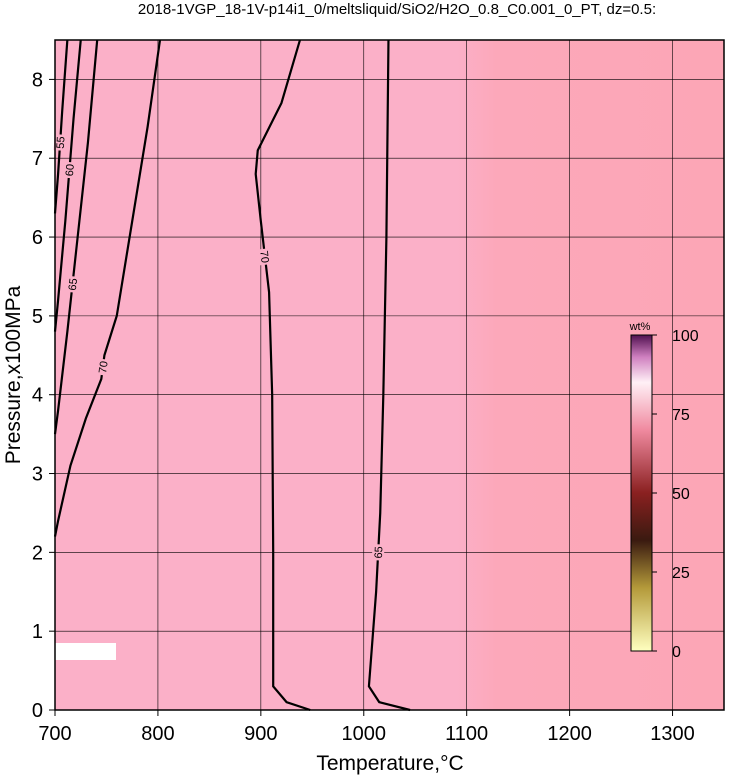 This screenshot has height=781, width=734. Describe the element at coordinates (569, 734) in the screenshot. I see `x-tick-label: 1200` at that location.